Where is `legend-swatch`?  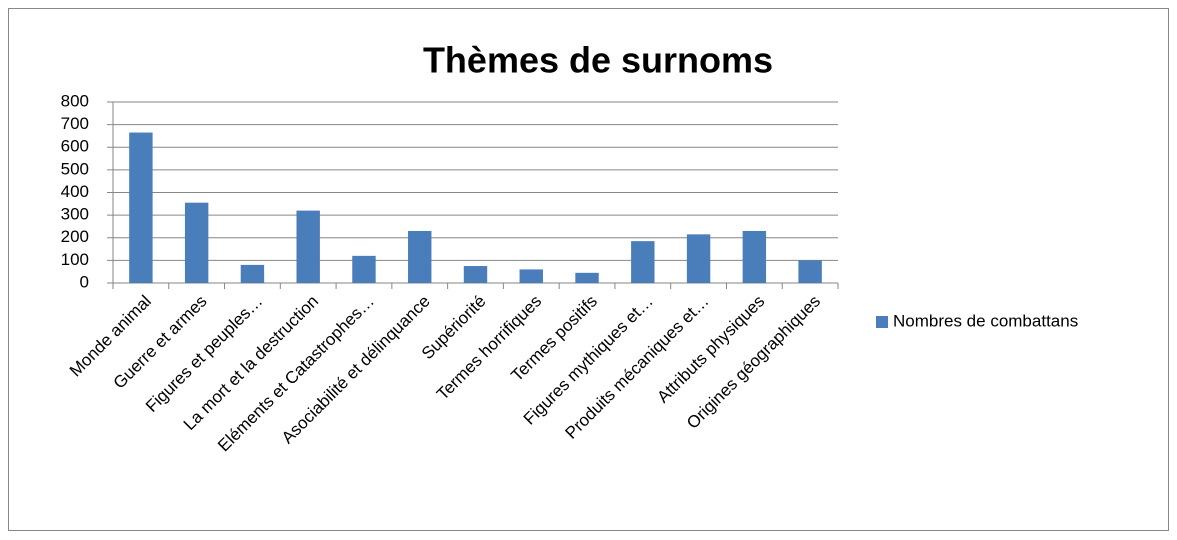 legend-swatch is located at coordinates (882, 322).